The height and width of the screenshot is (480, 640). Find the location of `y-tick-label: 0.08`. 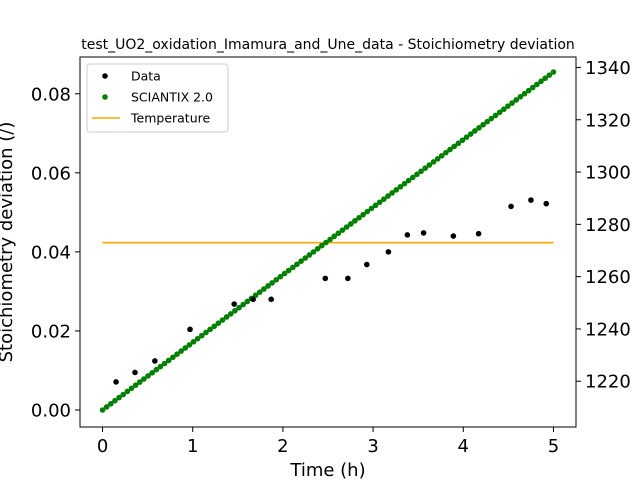

y-tick-label: 0.08 is located at coordinates (51, 94).